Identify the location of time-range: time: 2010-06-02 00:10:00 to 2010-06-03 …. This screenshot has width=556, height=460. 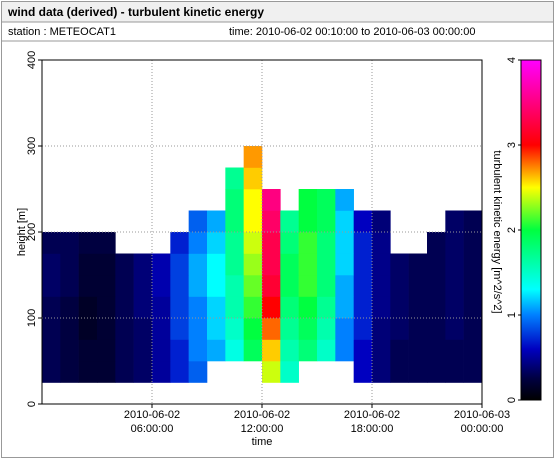
(352, 32).